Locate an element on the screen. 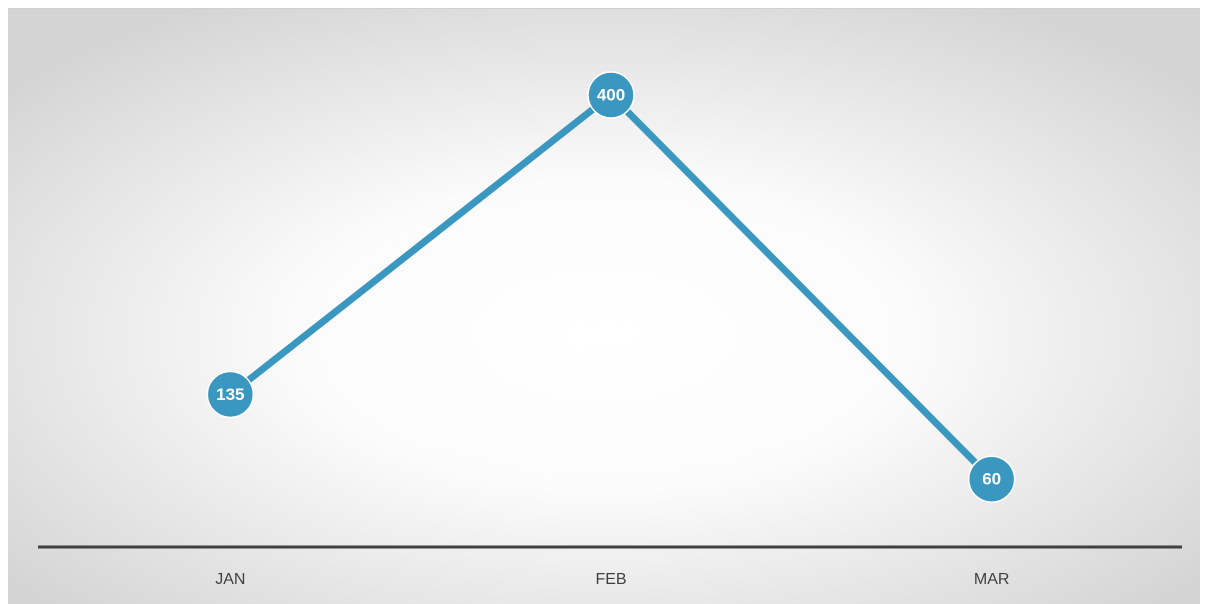 The image size is (1207, 604). data-label: 60 is located at coordinates (991, 479).